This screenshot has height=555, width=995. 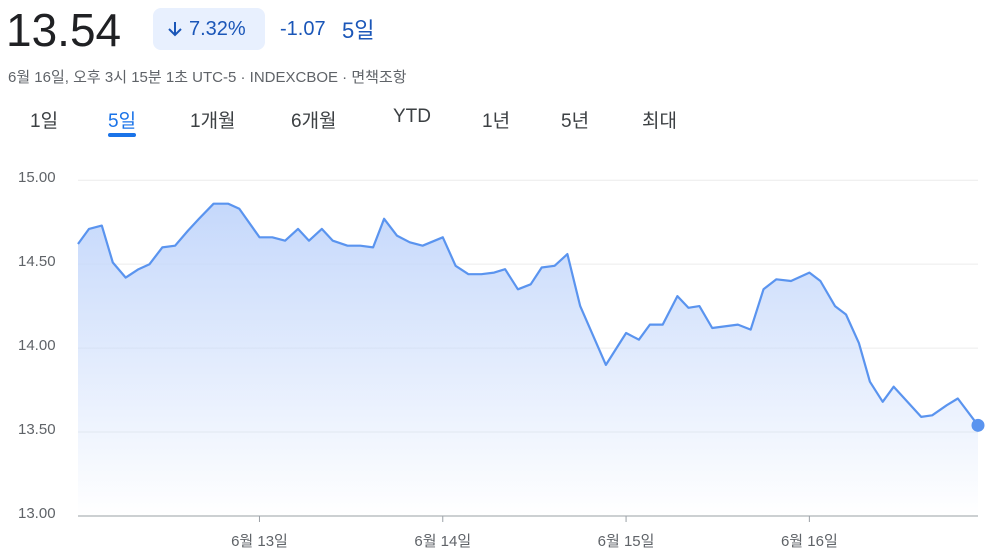 I want to click on range-tab: 5일, so click(x=122, y=121).